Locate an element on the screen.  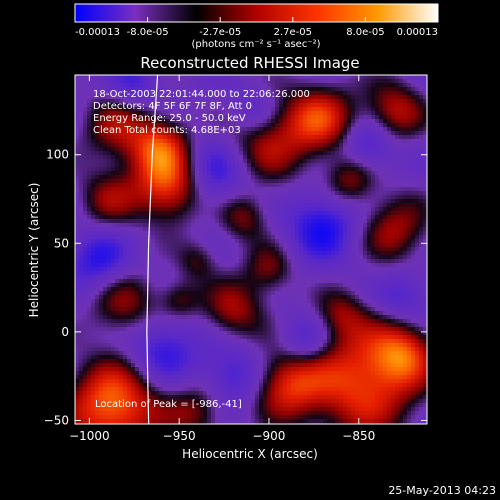
colorbar-unit-label: (photons cm⁻² s⁻¹ asec⁻²) is located at coordinates (255, 44).